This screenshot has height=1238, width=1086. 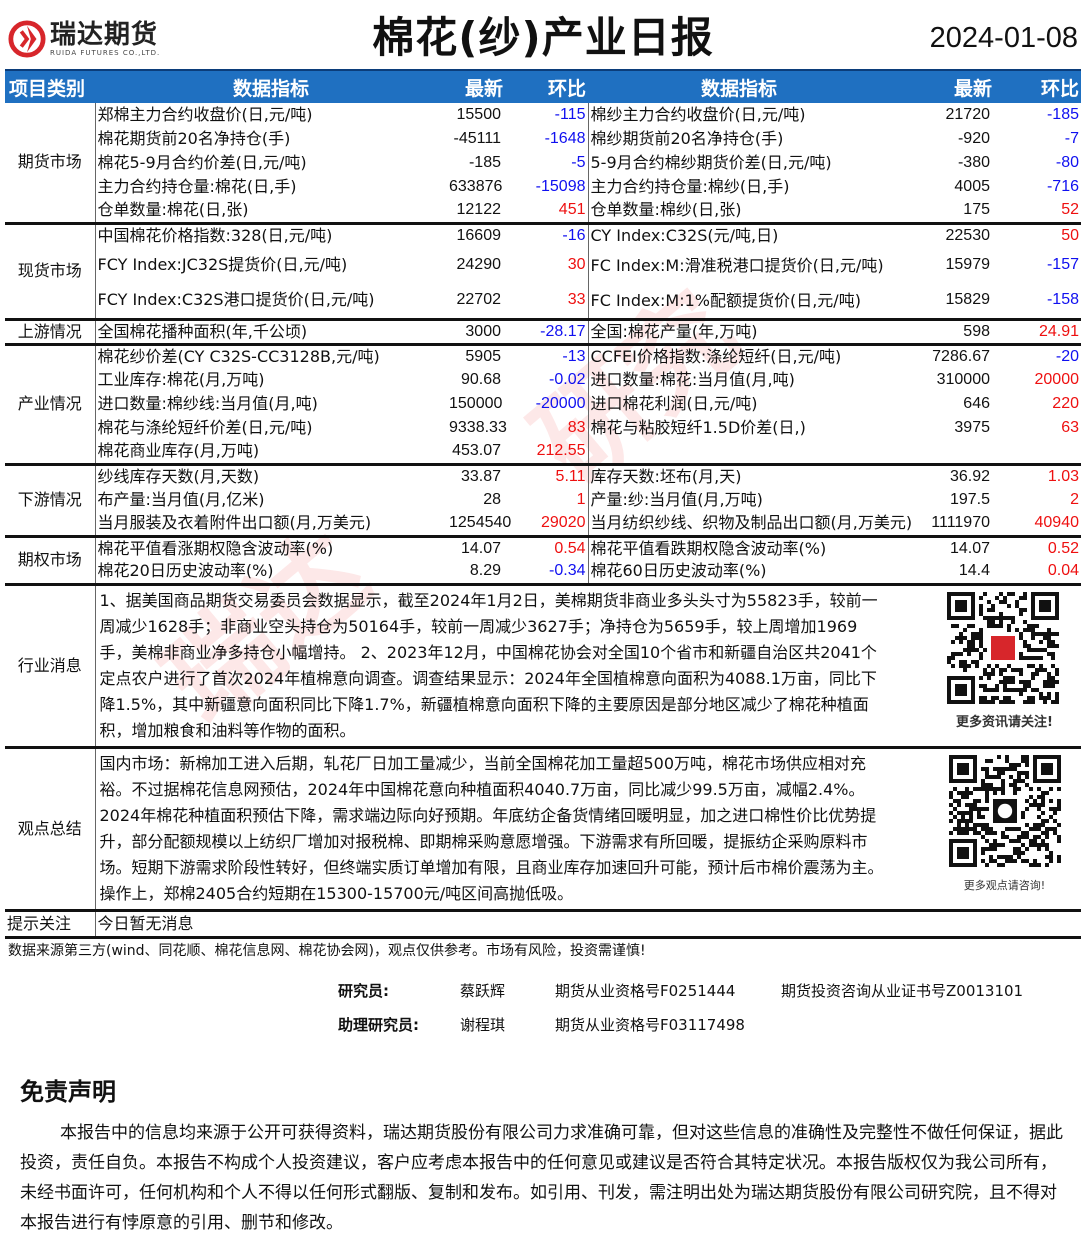 I want to click on change-value, so click(x=1036, y=452).